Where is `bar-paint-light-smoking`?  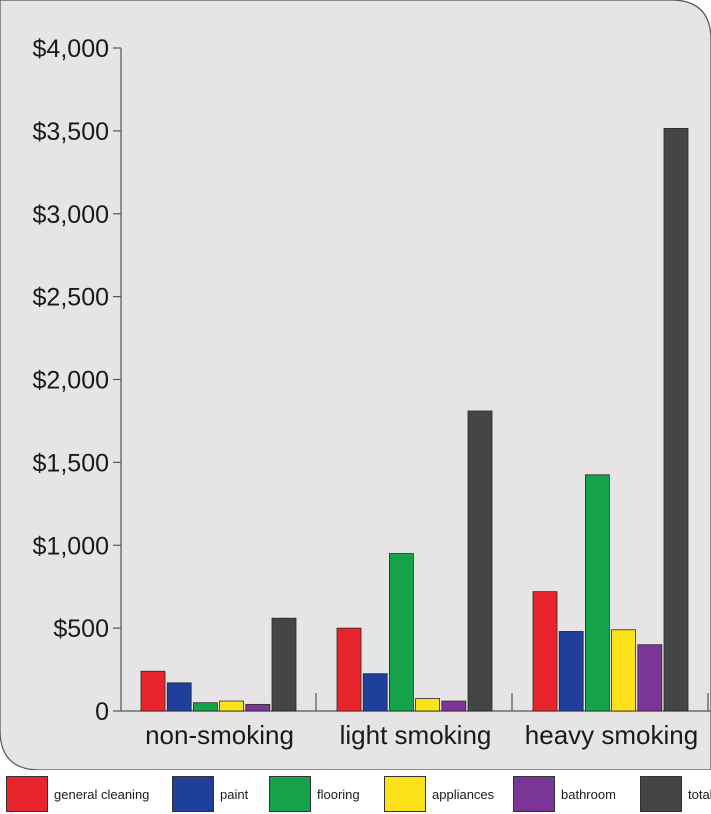 bar-paint-light-smoking is located at coordinates (375, 692).